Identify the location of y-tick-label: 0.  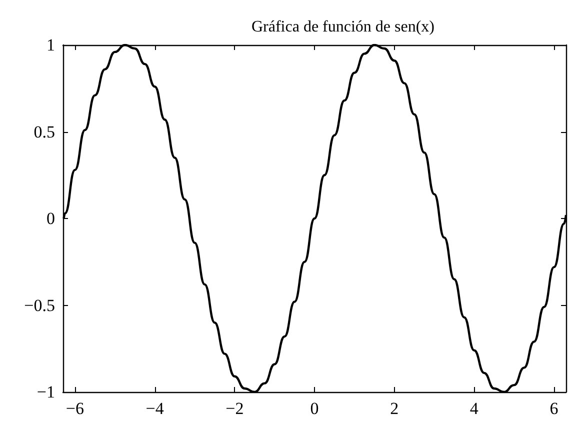
(50, 218).